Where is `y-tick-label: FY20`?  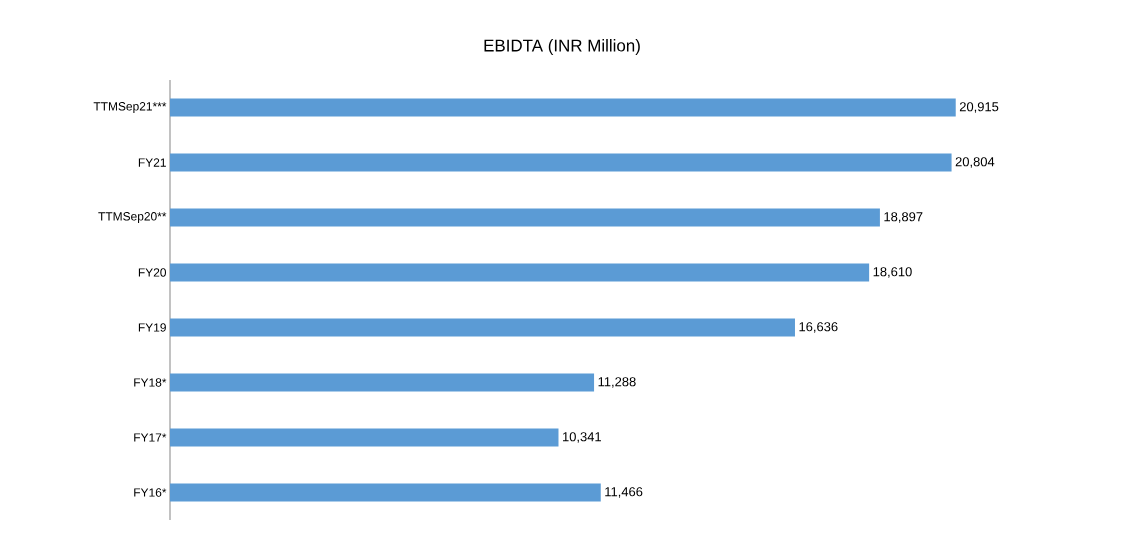 y-tick-label: FY20 is located at coordinates (152, 272).